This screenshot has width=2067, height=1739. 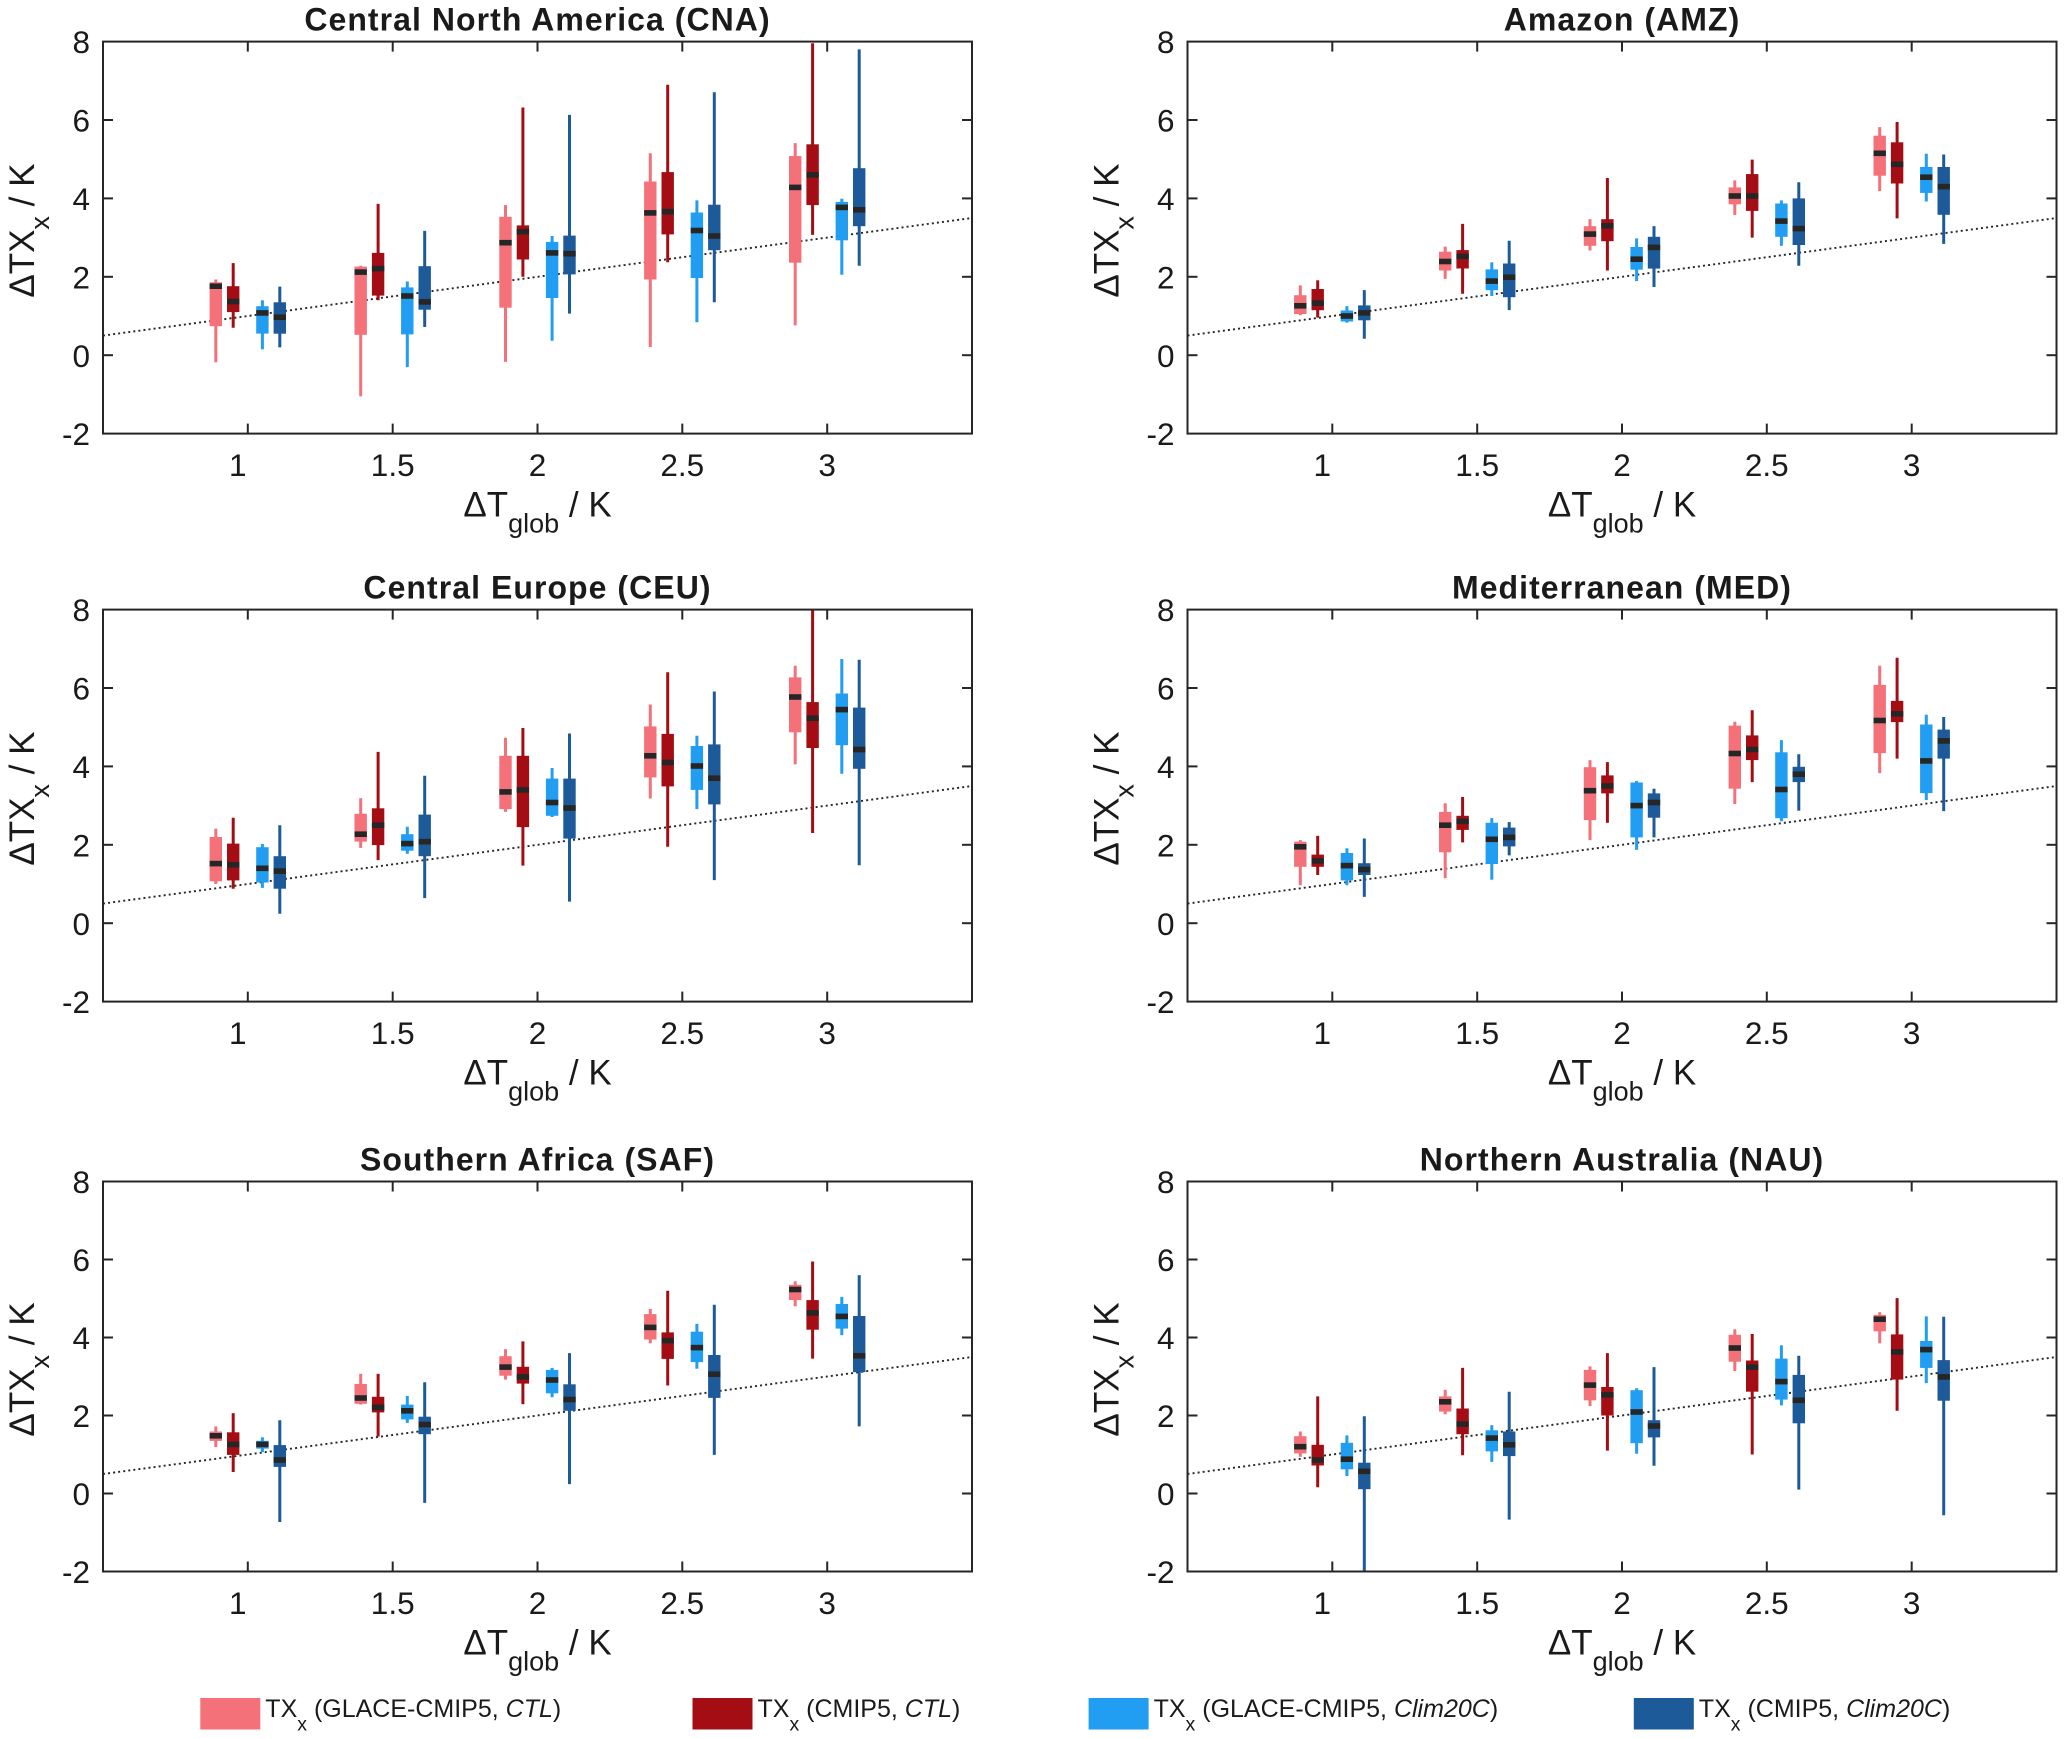 What do you see at coordinates (537, 588) in the screenshot?
I see `svg-text: Central Europe (CEU)` at bounding box center [537, 588].